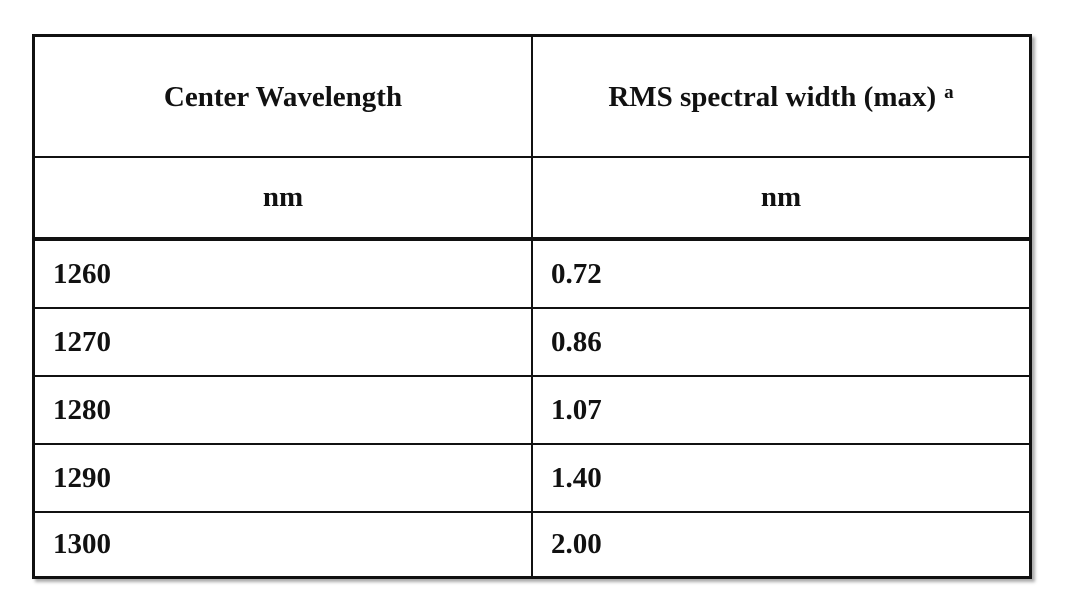  What do you see at coordinates (82, 477) in the screenshot?
I see `cell-text: 1290` at bounding box center [82, 477].